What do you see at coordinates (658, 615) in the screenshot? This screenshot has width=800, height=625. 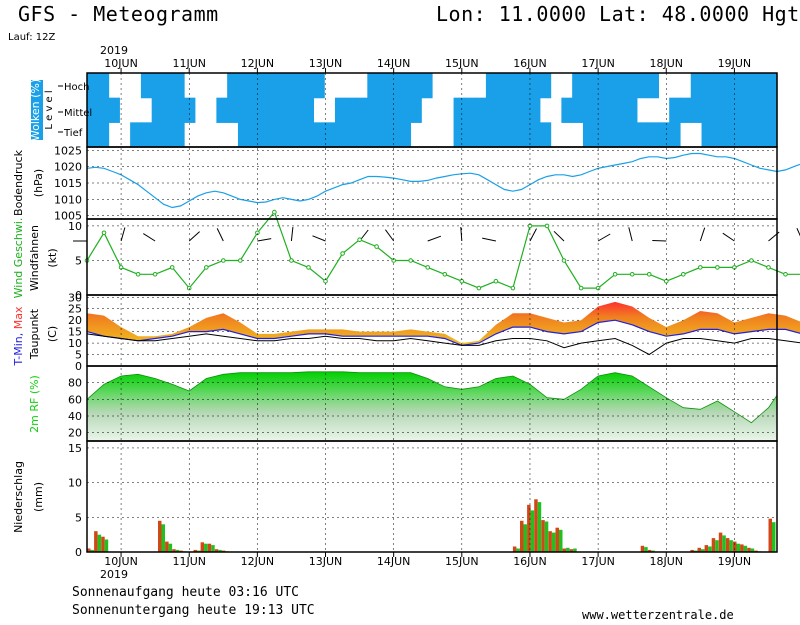 I see `website-credit: www.wetterzentrale.de` at bounding box center [658, 615].